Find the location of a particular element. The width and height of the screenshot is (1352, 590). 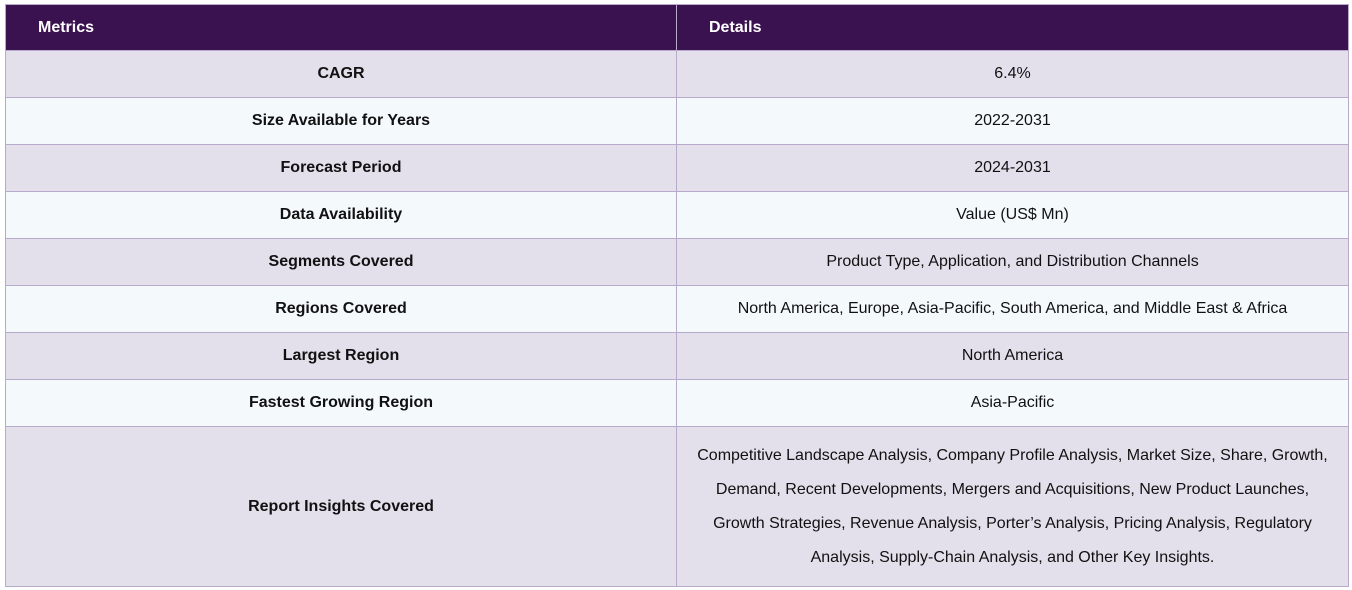

detail-cell: 2022-2031 is located at coordinates (1012, 121).